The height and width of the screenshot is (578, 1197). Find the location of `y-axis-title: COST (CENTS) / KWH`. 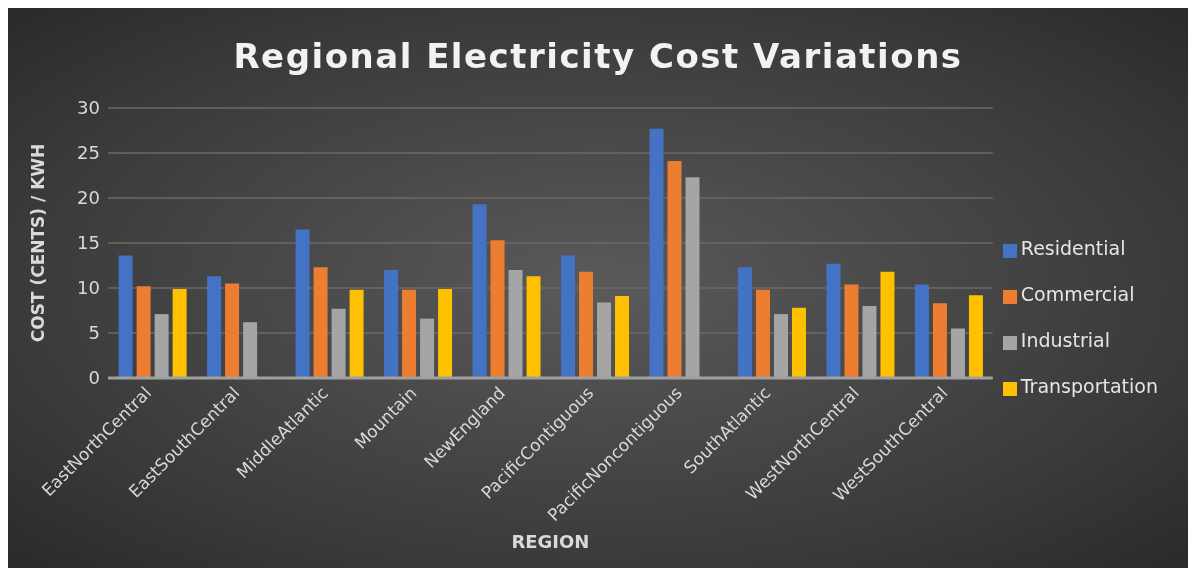

y-axis-title: COST (CENTS) / KWH is located at coordinates (38, 243).